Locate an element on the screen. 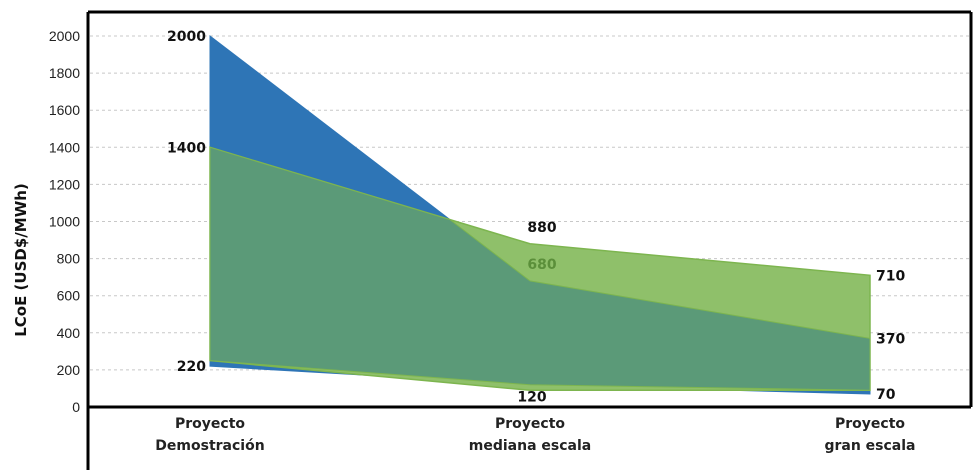 This screenshot has height=475, width=973. data-label: 120 is located at coordinates (531, 398).